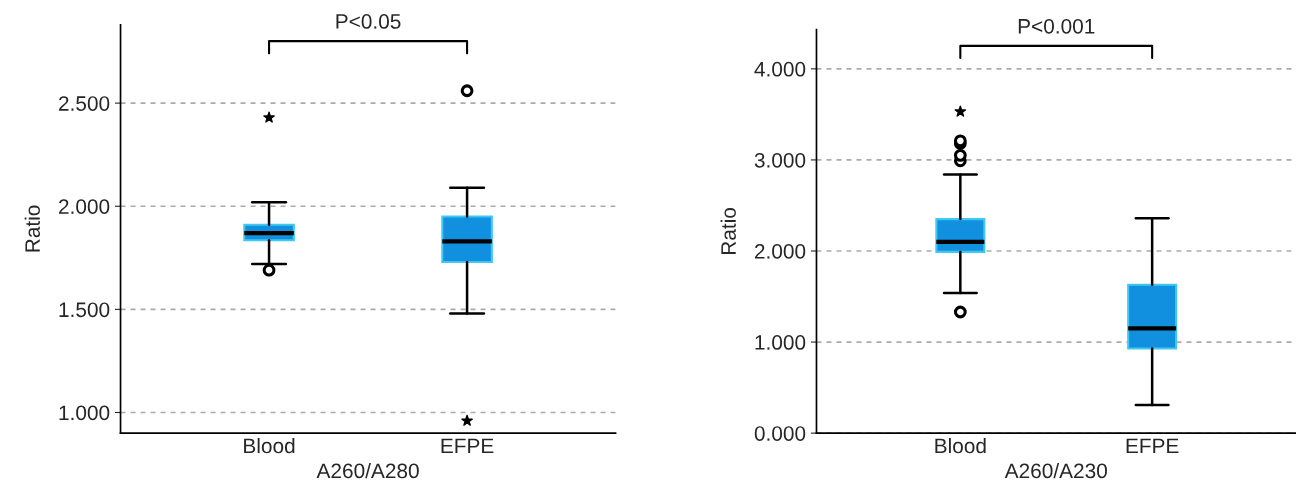  I want to click on x-axis-title: A260/A230, so click(1055, 470).